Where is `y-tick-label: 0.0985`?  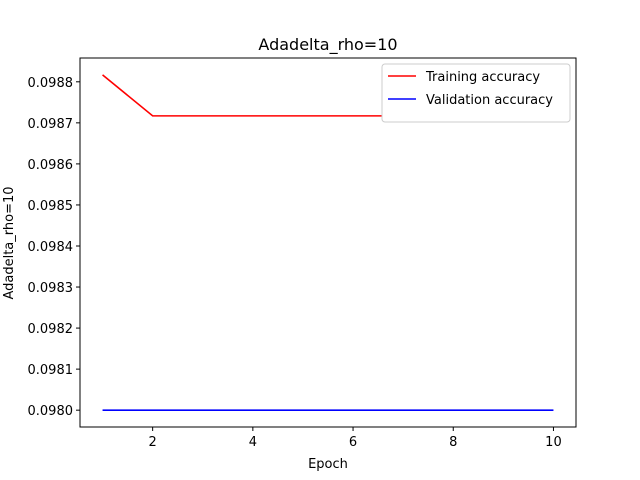 y-tick-label: 0.0985 is located at coordinates (51, 206).